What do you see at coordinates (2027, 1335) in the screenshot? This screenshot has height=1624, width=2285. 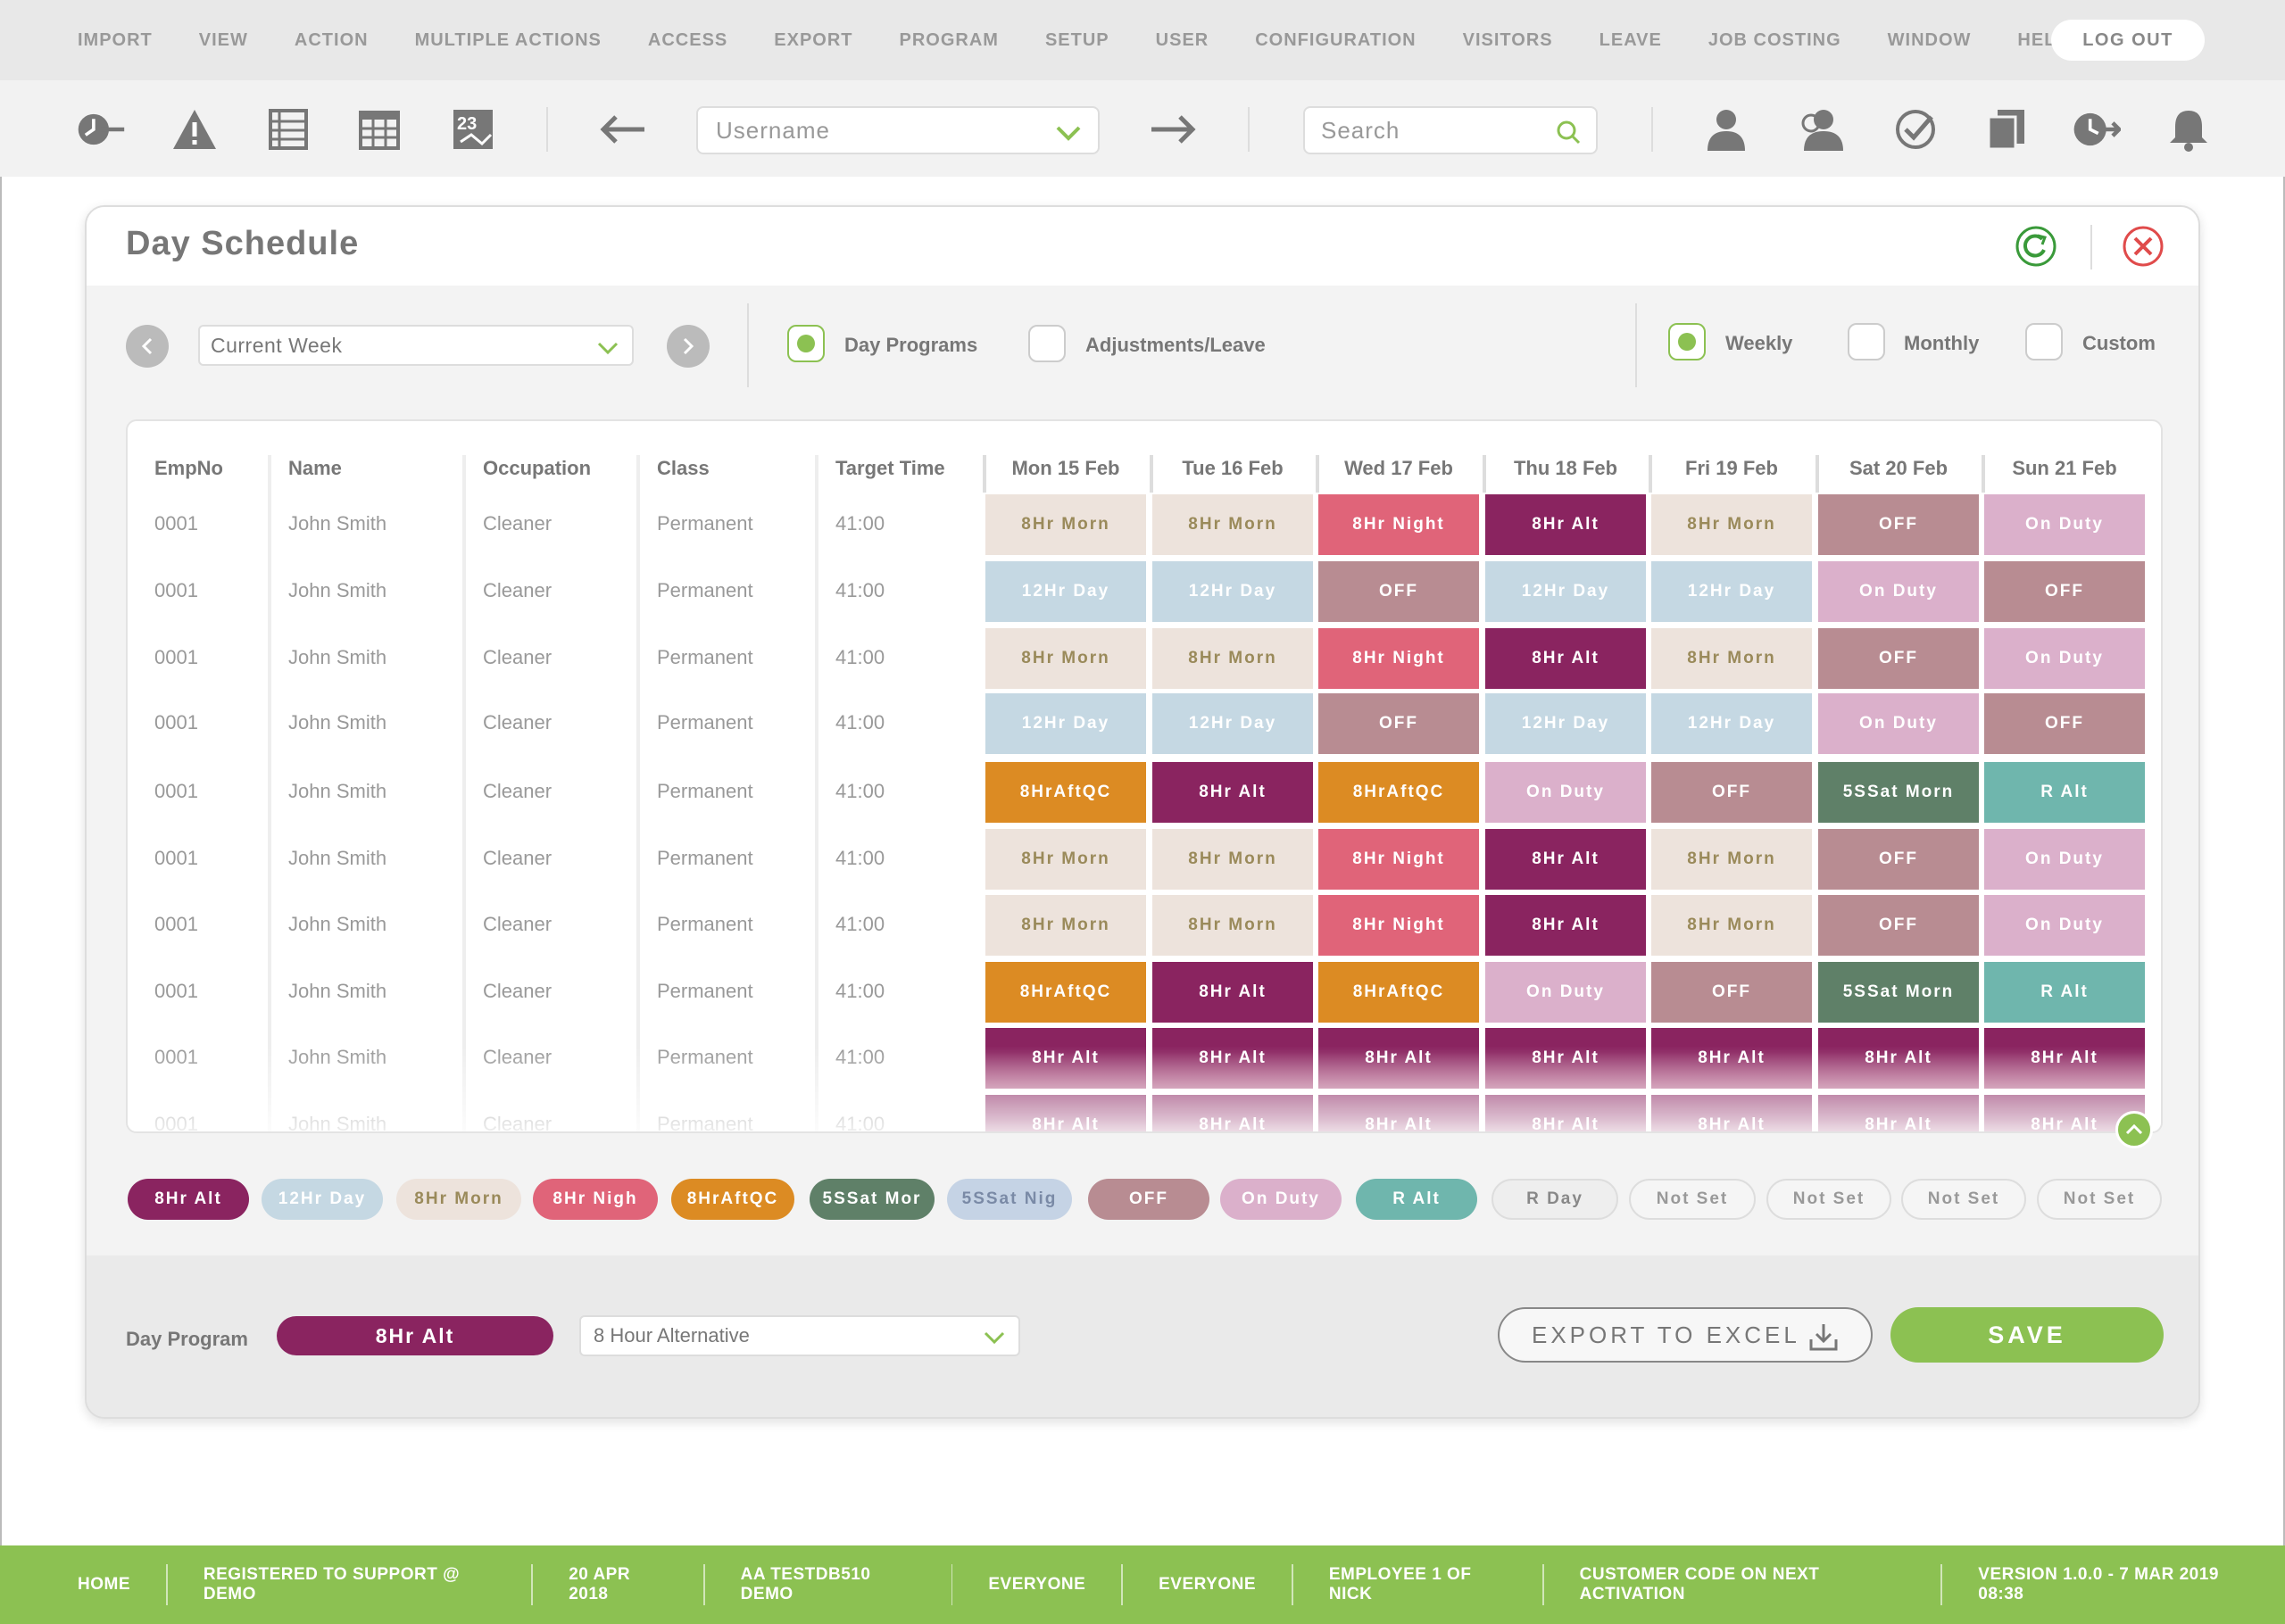 I see `save-button: SAVE` at bounding box center [2027, 1335].